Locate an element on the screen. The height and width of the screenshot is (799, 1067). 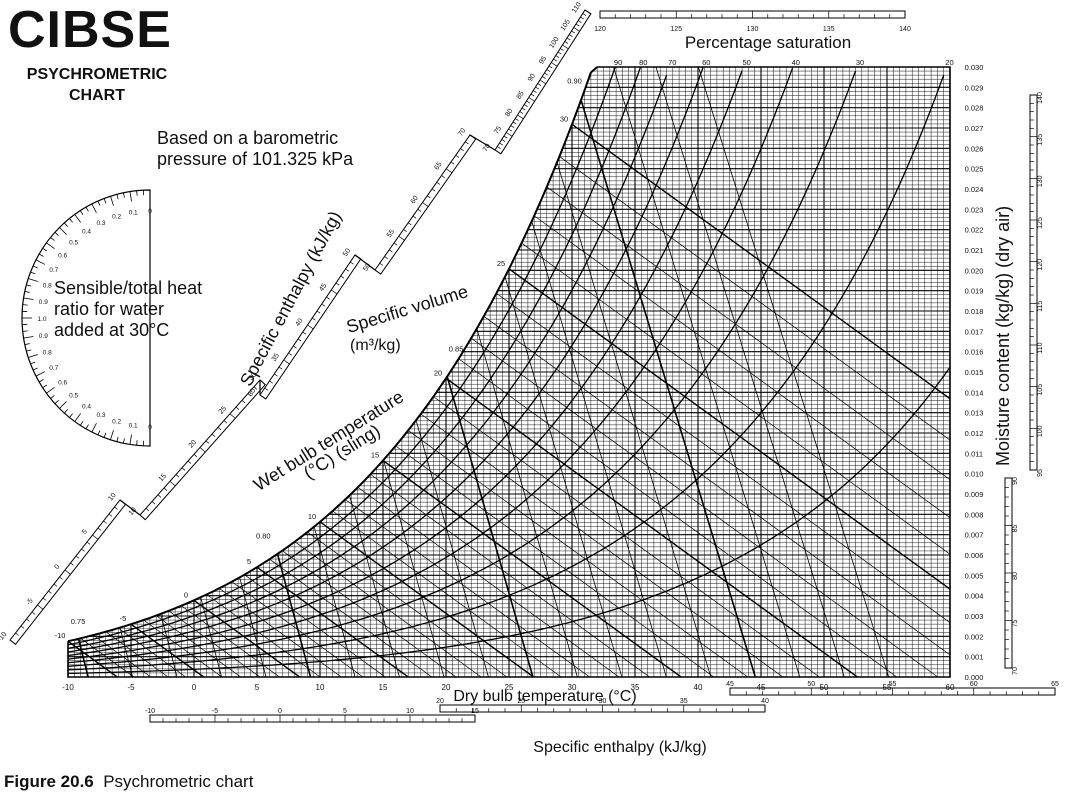
protractor-label: 0.1 is located at coordinates (133, 212).